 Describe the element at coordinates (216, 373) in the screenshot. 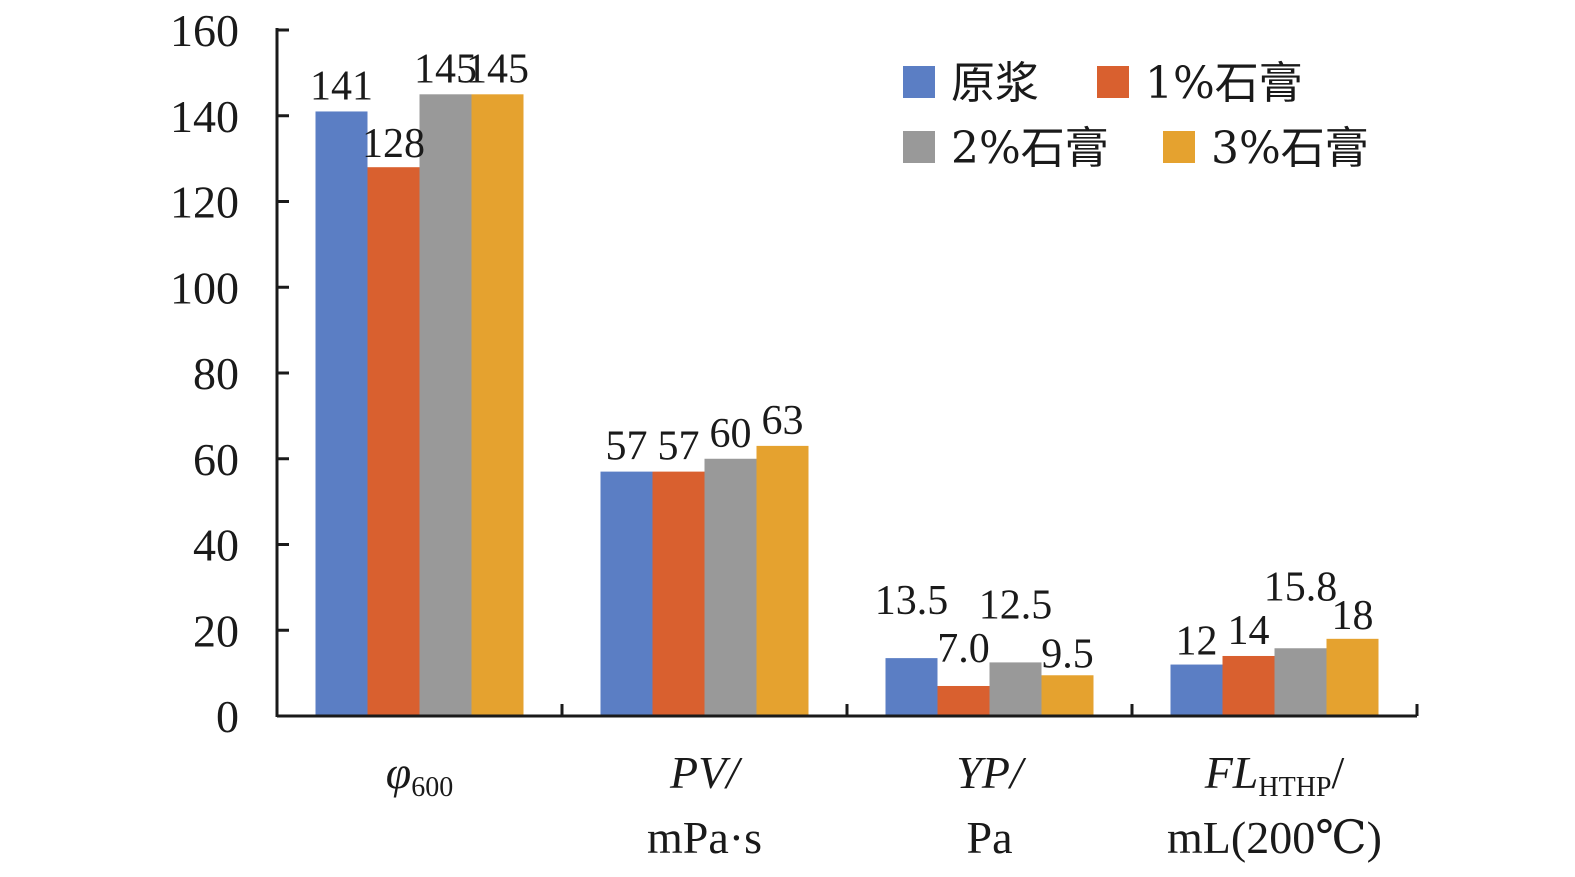

I see `y-tick-label: 80` at that location.